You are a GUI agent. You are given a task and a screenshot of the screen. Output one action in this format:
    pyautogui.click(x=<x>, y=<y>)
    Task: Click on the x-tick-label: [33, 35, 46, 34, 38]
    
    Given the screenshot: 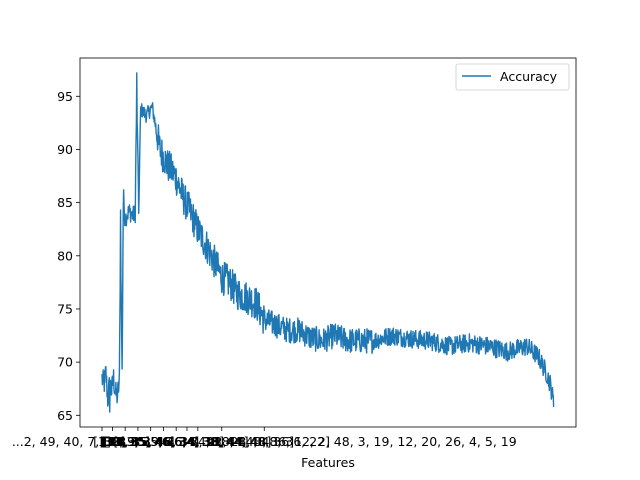 What is the action you would take?
    pyautogui.click(x=163, y=441)
    